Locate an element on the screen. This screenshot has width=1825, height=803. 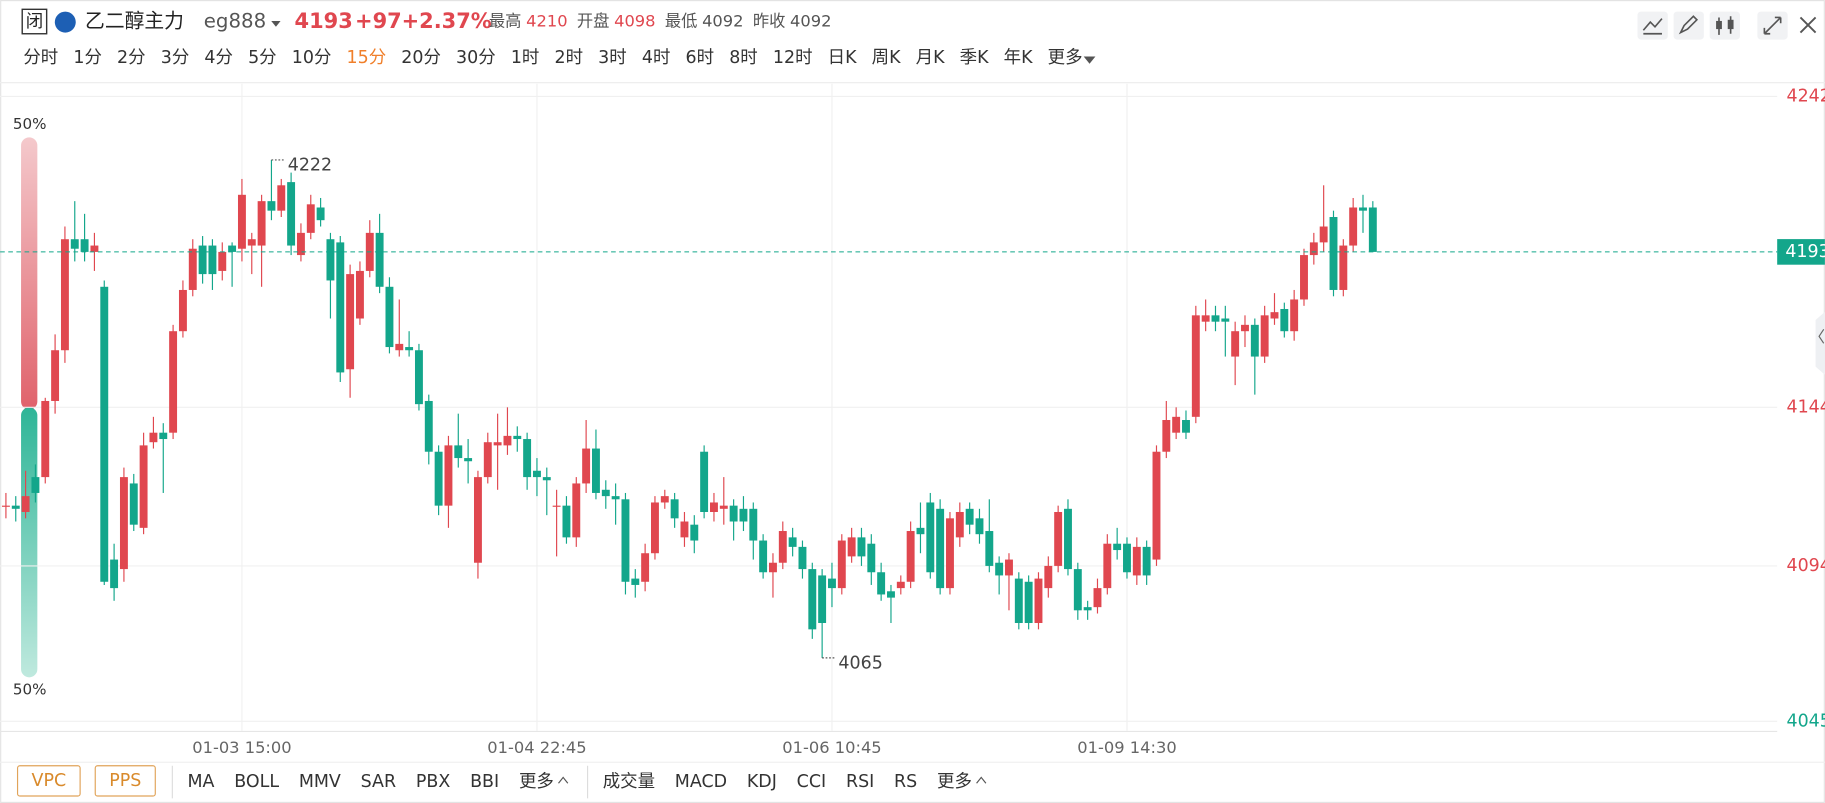
y-tick-label: 4045 is located at coordinates (1805, 721).